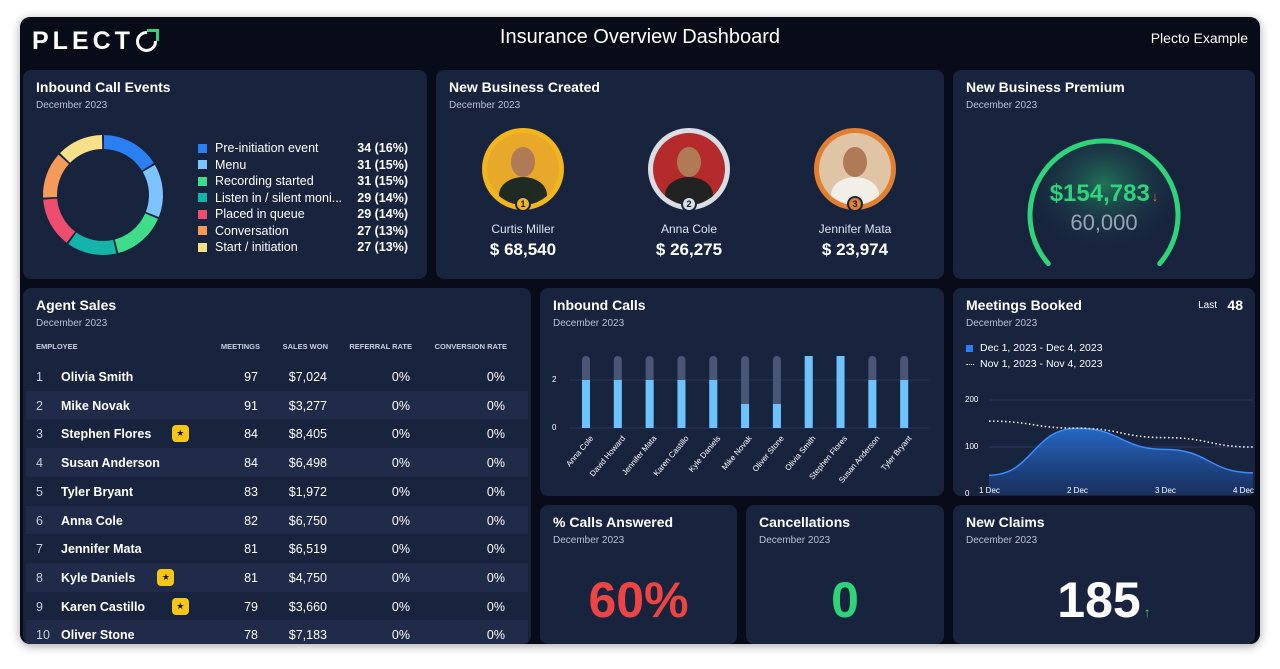 The height and width of the screenshot is (669, 1280). I want to click on table-row: 2 Mike Novak 91 $3,277 0% 0%, so click(277, 405).